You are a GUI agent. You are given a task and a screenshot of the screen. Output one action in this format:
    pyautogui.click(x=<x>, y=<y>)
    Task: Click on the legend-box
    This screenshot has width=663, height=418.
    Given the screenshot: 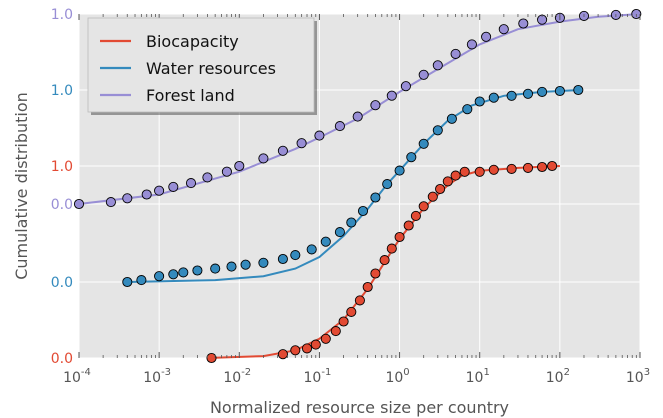 What is the action you would take?
    pyautogui.click(x=201, y=65)
    